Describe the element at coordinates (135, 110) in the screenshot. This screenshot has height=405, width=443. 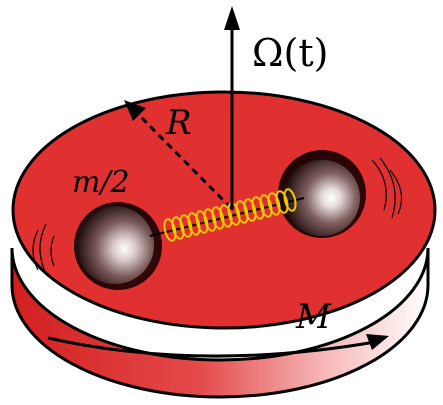
I see `radius-arrow-head` at that location.